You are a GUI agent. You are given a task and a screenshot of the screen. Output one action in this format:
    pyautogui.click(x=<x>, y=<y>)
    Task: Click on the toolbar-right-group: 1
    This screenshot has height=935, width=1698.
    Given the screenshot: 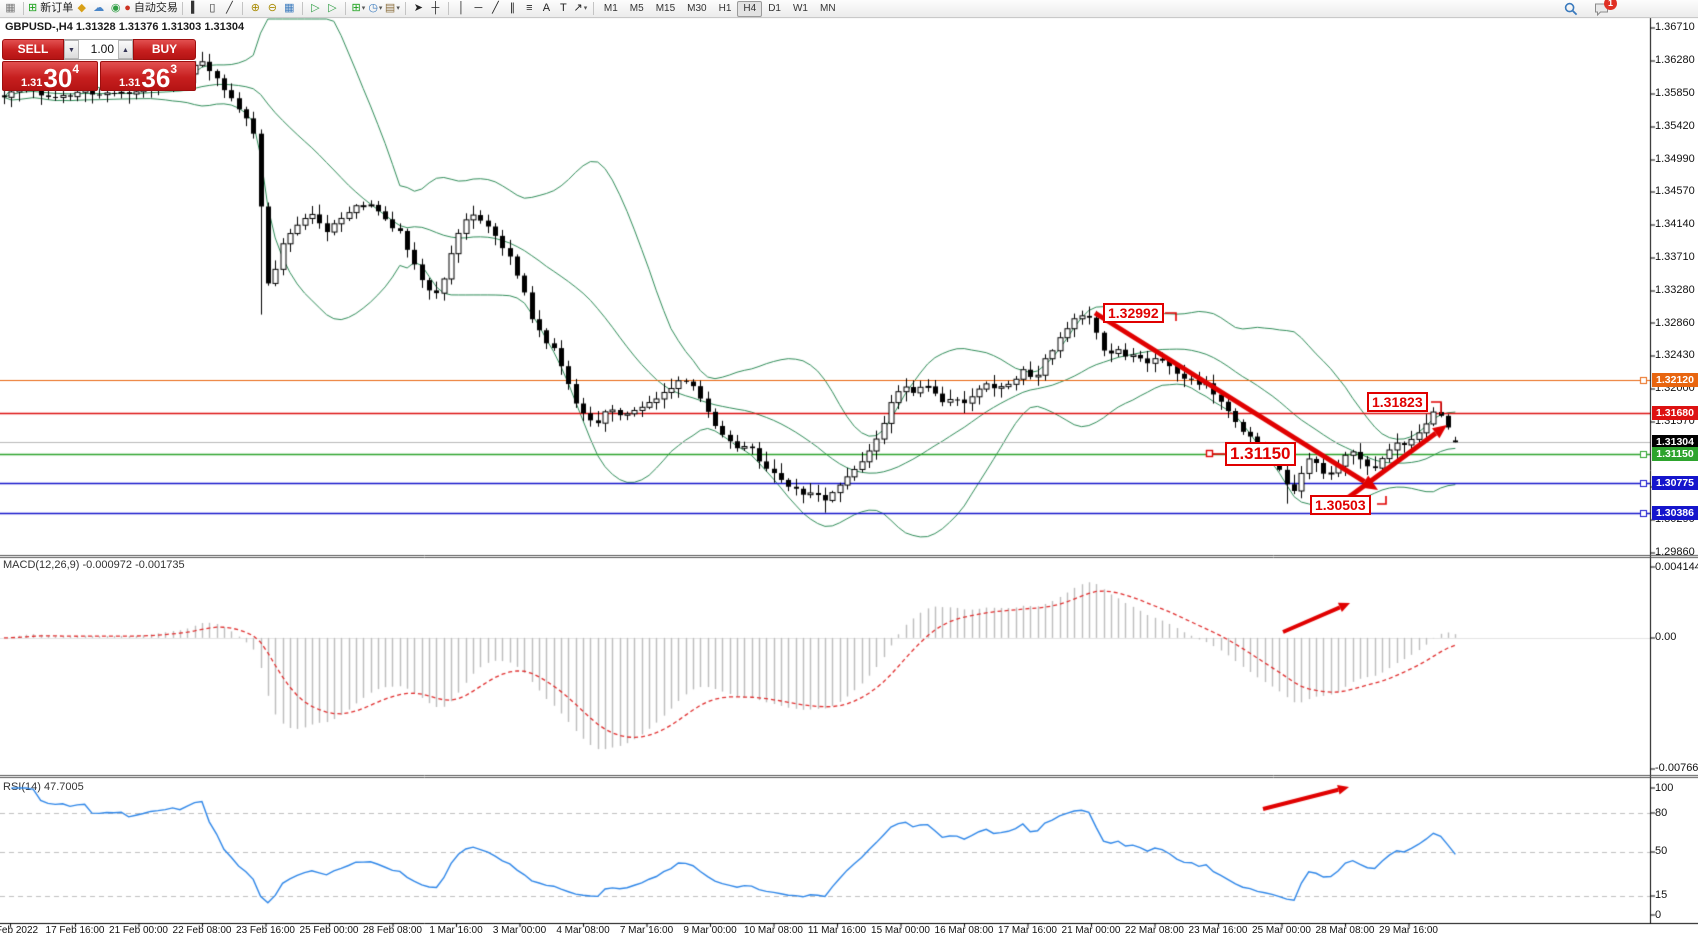 What is the action you would take?
    pyautogui.click(x=1629, y=8)
    